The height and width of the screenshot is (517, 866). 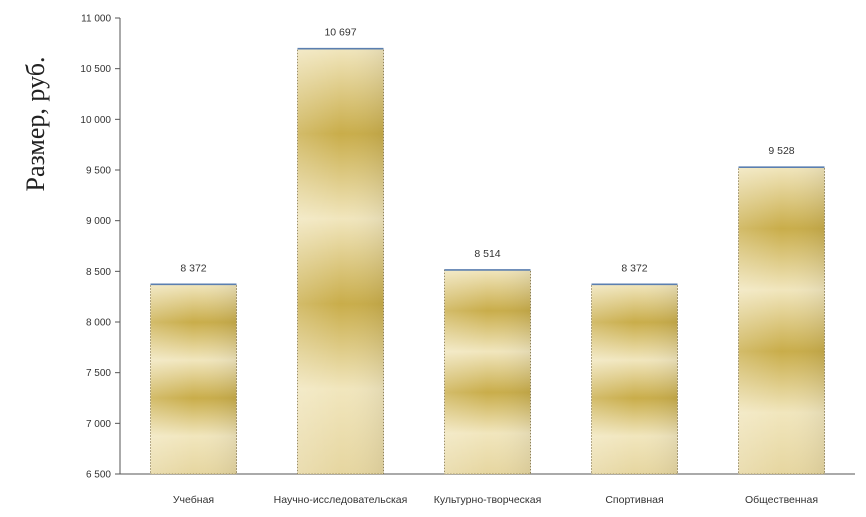 I want to click on bar-value-label: 8 514, so click(x=487, y=254).